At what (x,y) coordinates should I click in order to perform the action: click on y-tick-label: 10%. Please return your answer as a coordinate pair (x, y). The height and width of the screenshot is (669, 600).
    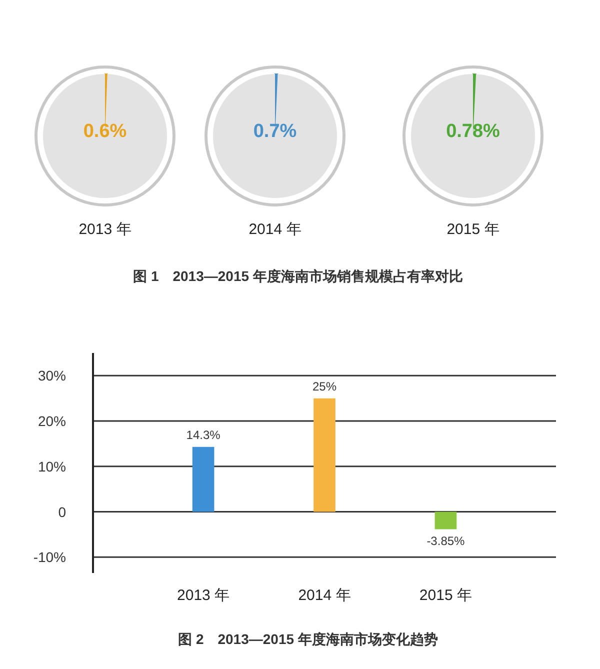
    Looking at the image, I should click on (52, 466).